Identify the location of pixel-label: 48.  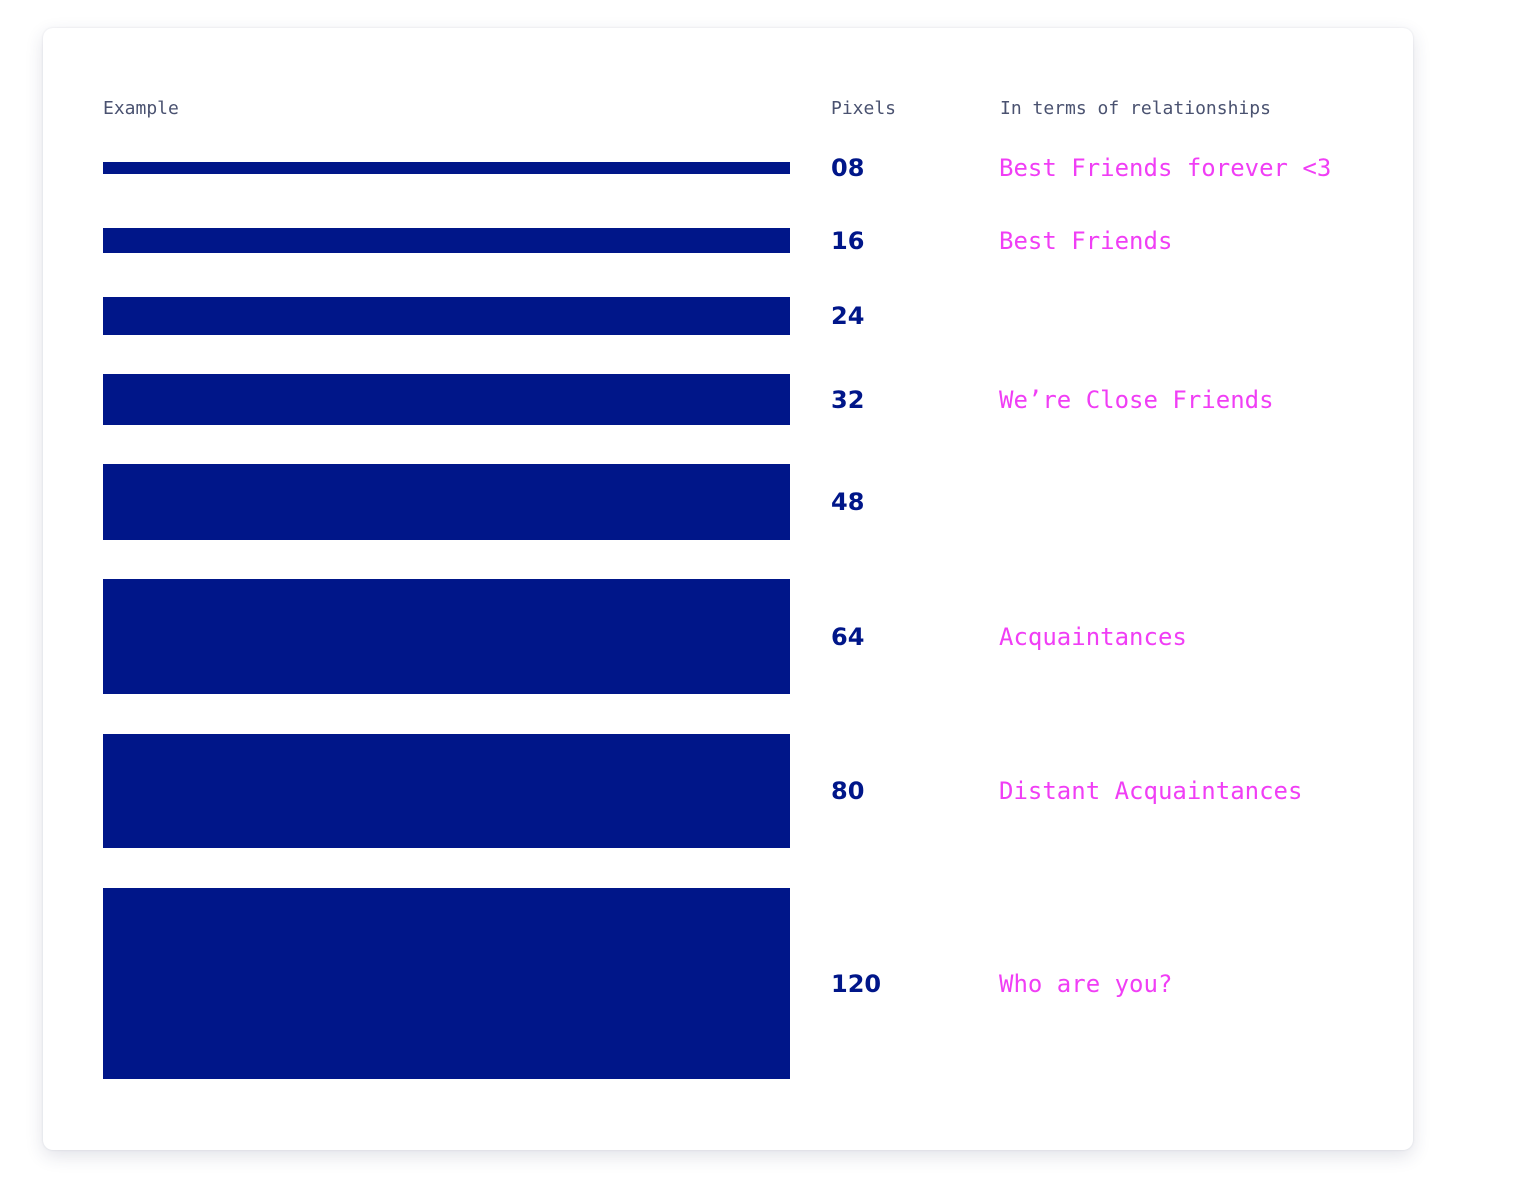
(848, 502).